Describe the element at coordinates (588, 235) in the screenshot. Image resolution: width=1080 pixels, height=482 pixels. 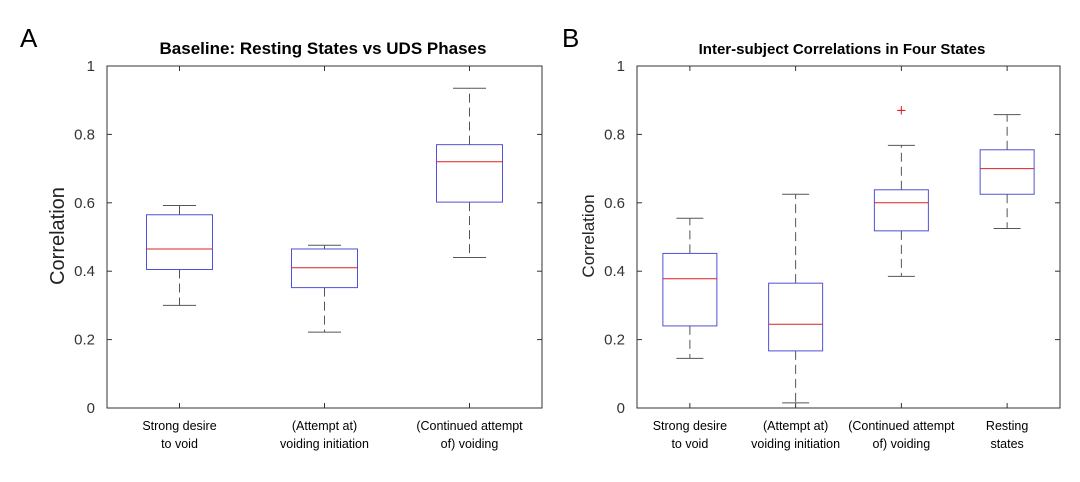
I see `panel-b-y-axis-label: Correlation` at that location.